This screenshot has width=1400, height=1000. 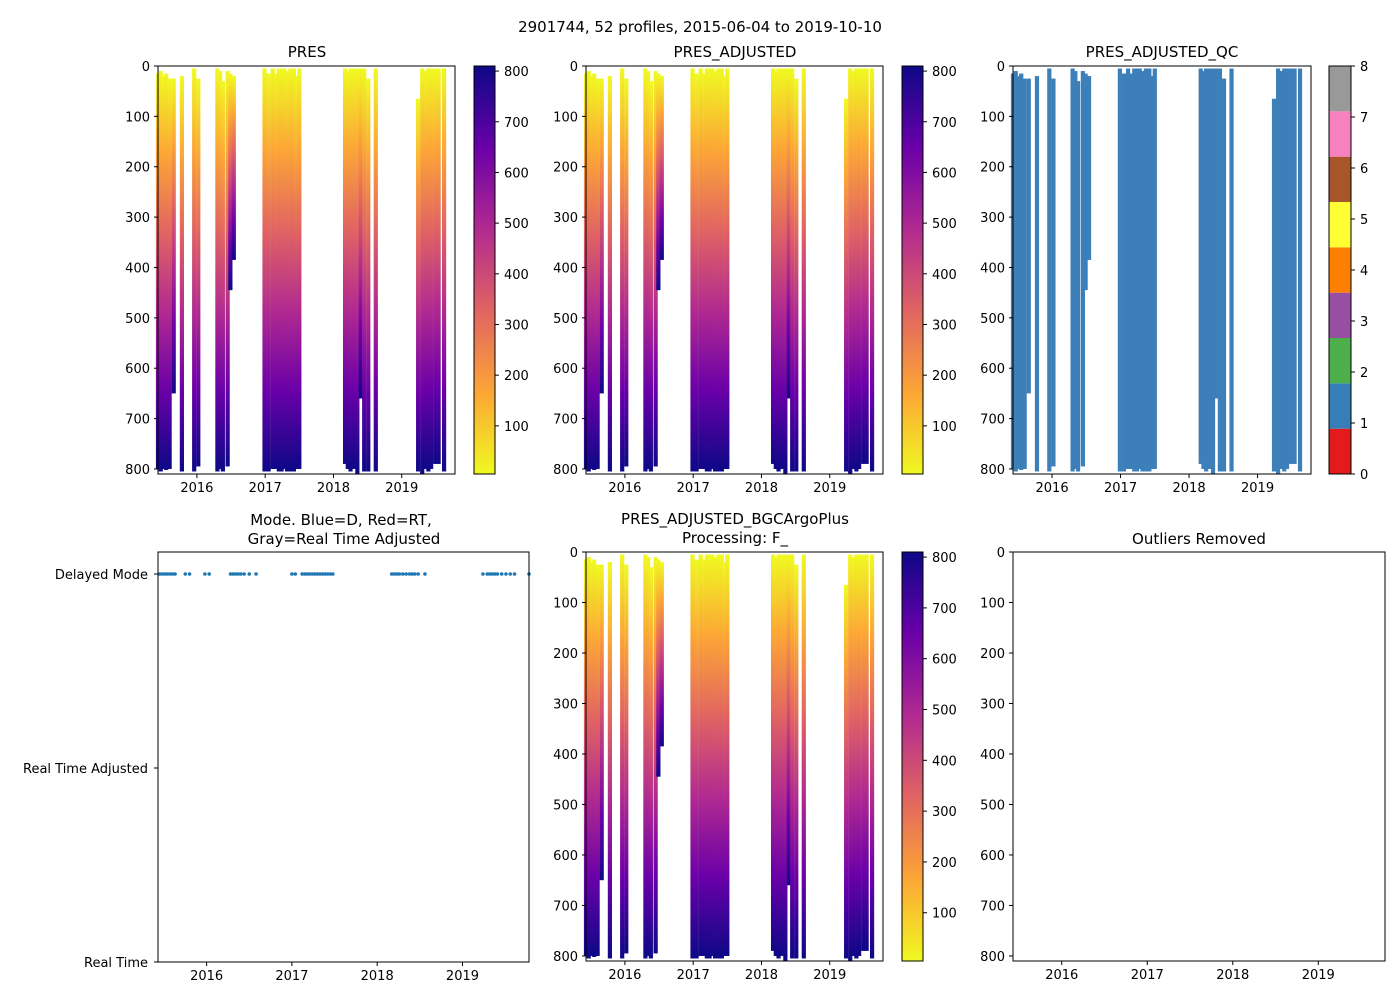 What do you see at coordinates (1364, 220) in the screenshot?
I see `colorbar-tick-label: 5` at bounding box center [1364, 220].